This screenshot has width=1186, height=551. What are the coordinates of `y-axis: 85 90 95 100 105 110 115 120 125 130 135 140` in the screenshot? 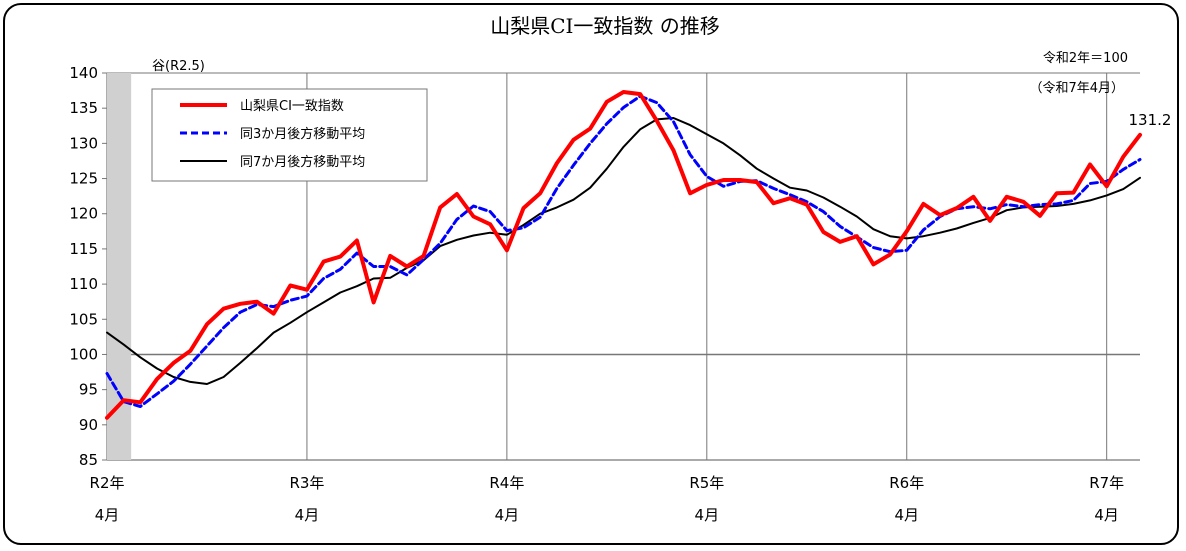 It's located at (88, 266).